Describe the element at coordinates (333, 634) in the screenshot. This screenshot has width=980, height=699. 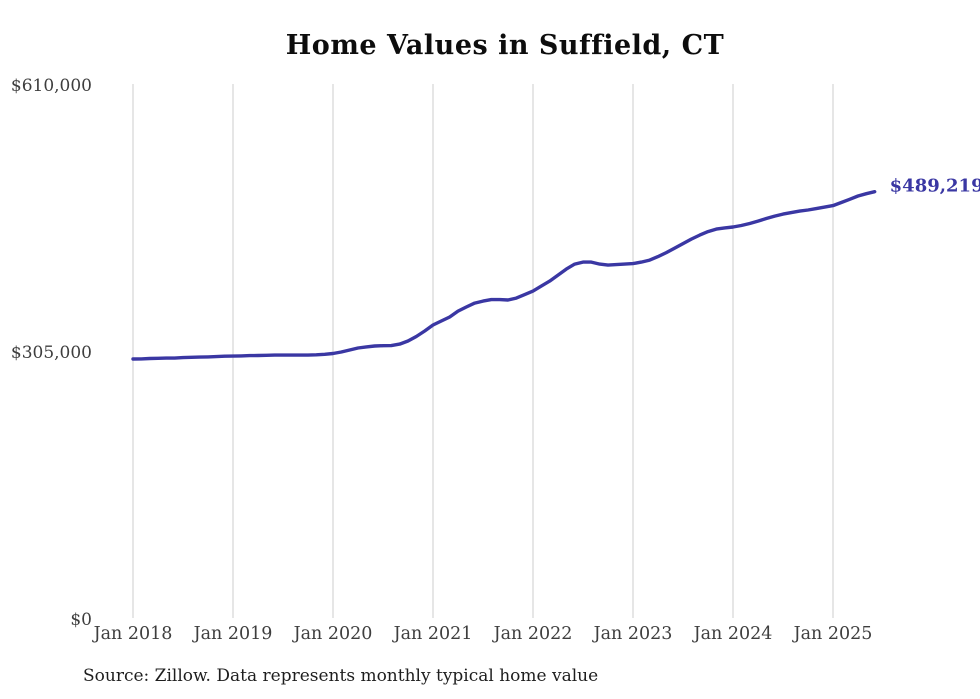
I see `x-axis-tick-label: Jan 2020` at that location.